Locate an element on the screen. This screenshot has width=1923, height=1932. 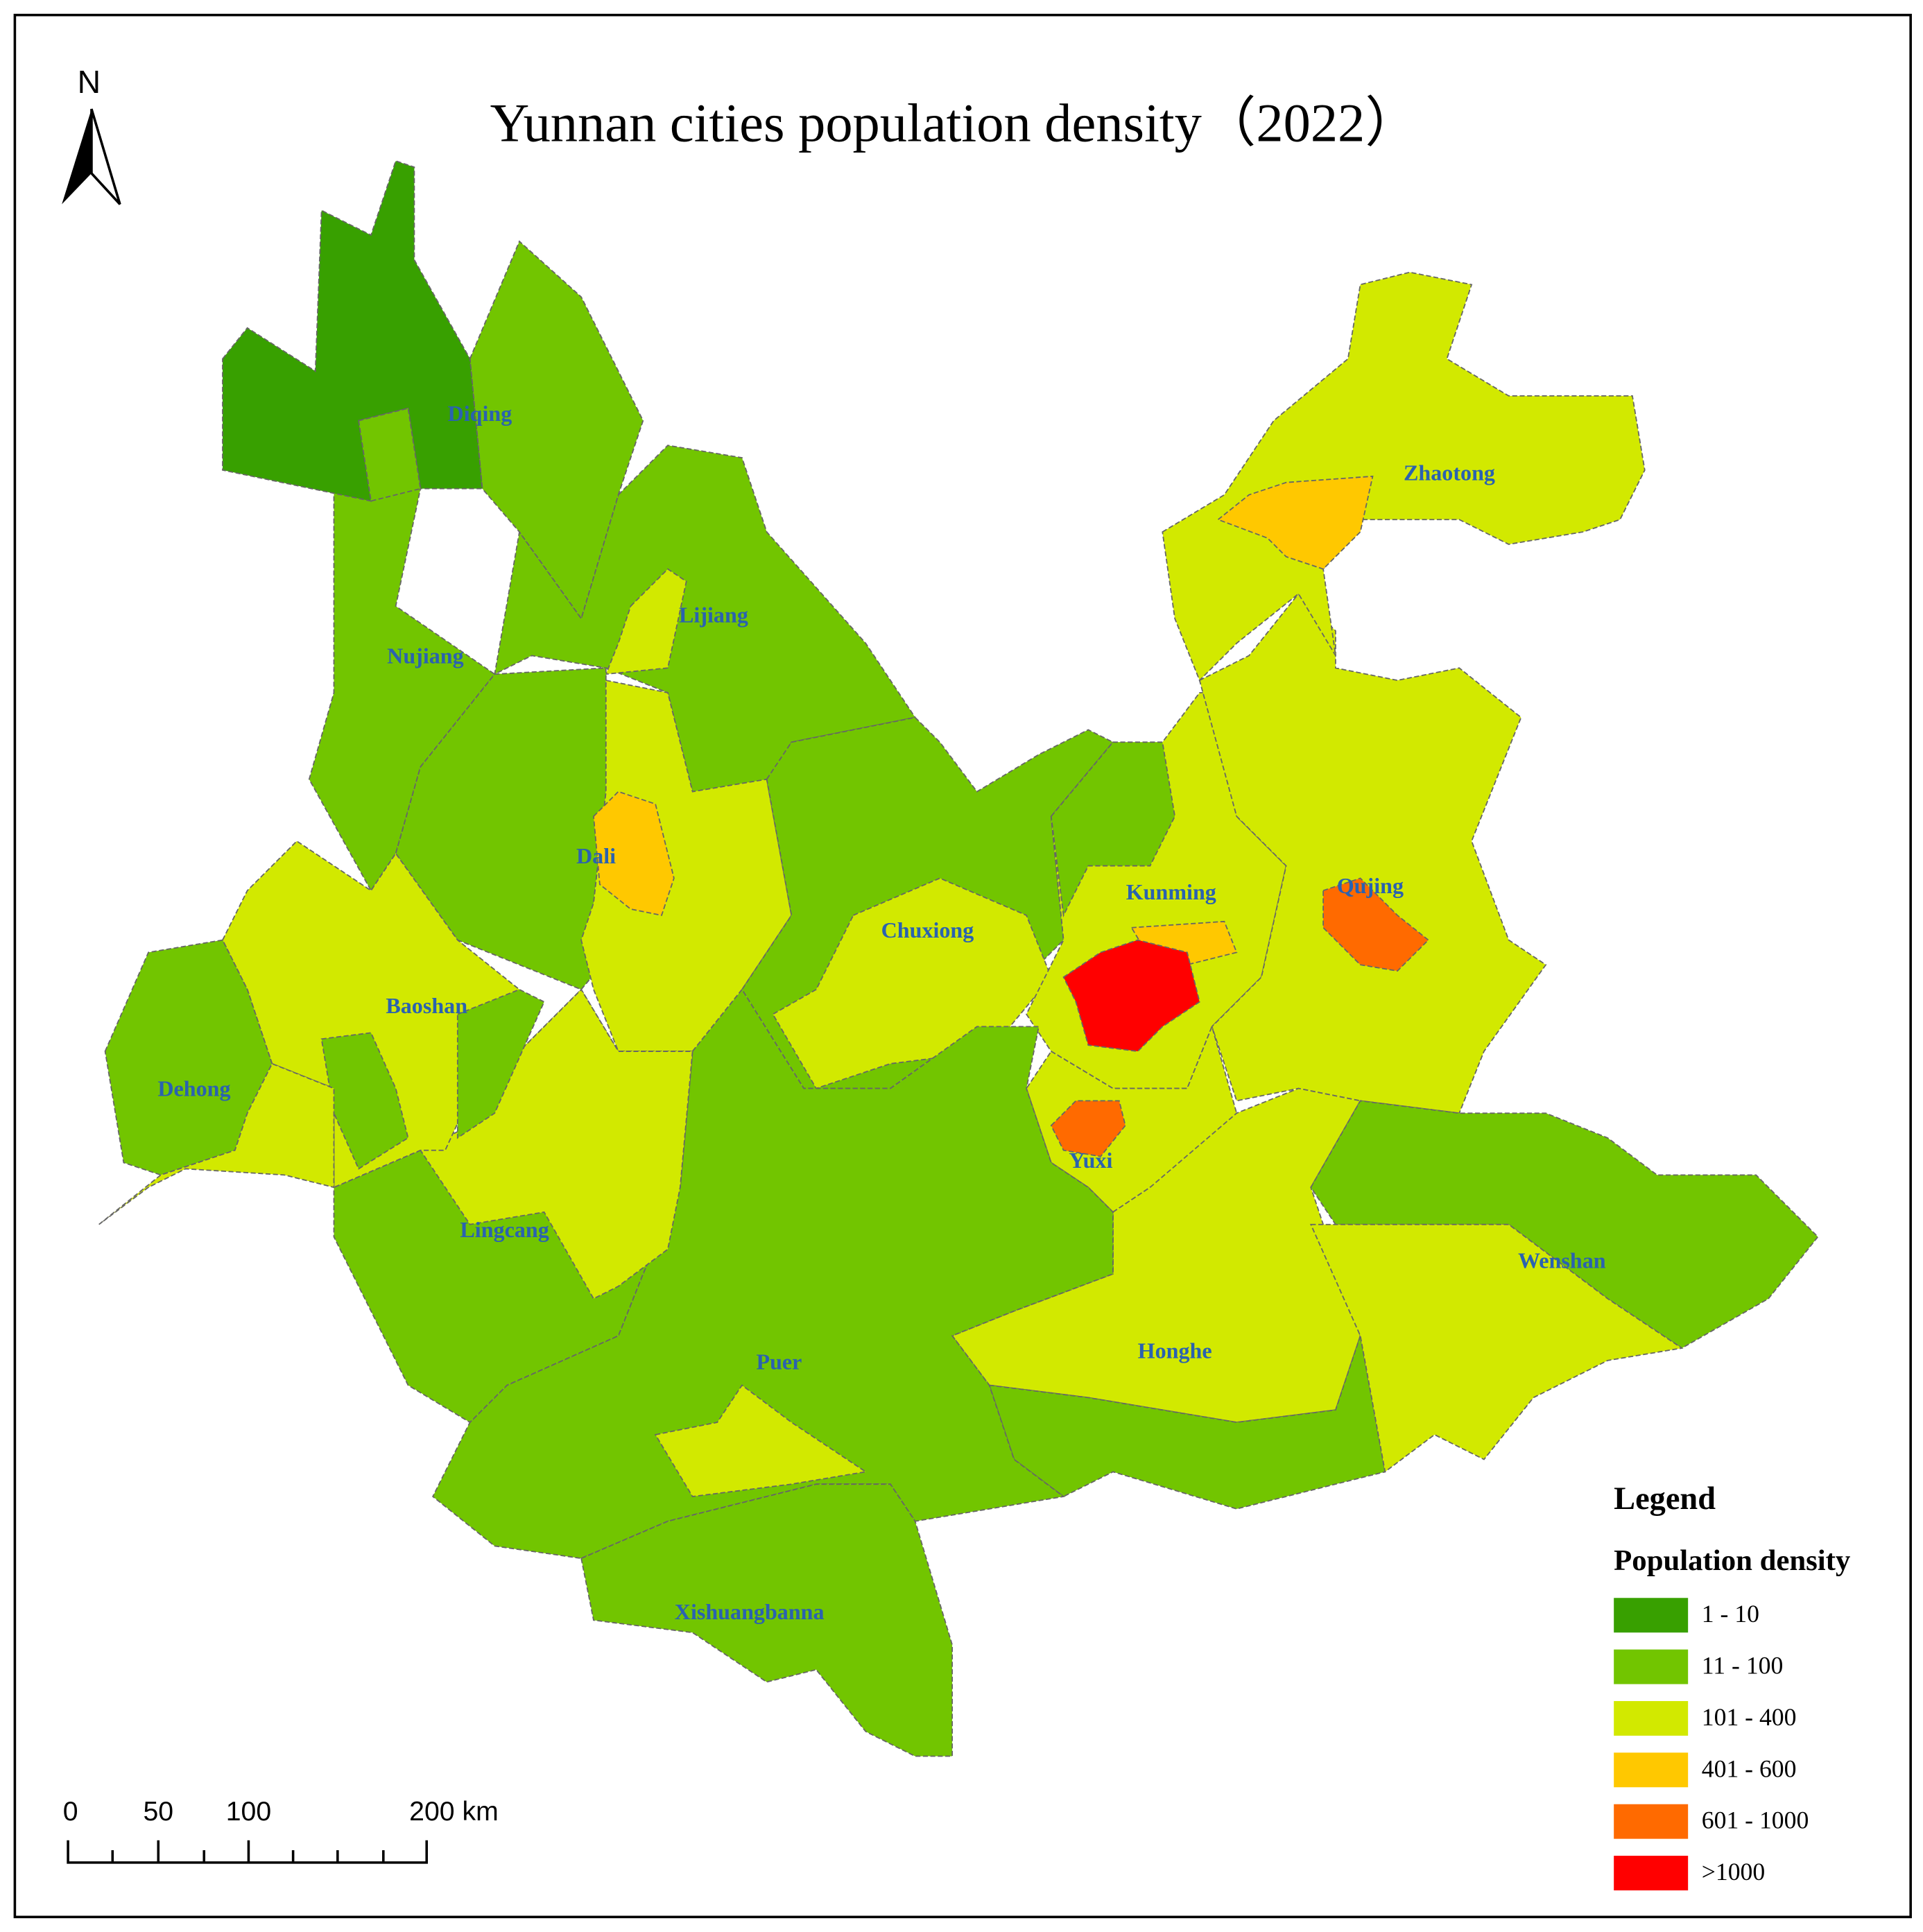
scale-line is located at coordinates (248, 1852).